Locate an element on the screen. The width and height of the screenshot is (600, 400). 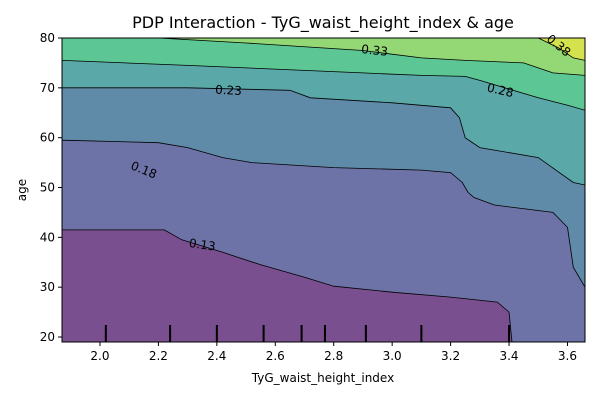
x-tick-label: 2.2 is located at coordinates (158, 356).